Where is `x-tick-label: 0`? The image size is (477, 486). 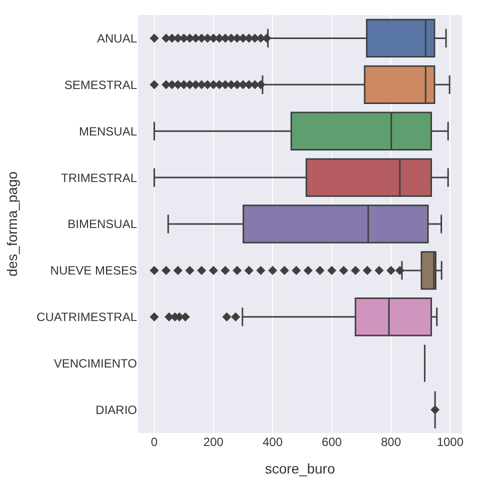
x-tick-label: 0 is located at coordinates (154, 442).